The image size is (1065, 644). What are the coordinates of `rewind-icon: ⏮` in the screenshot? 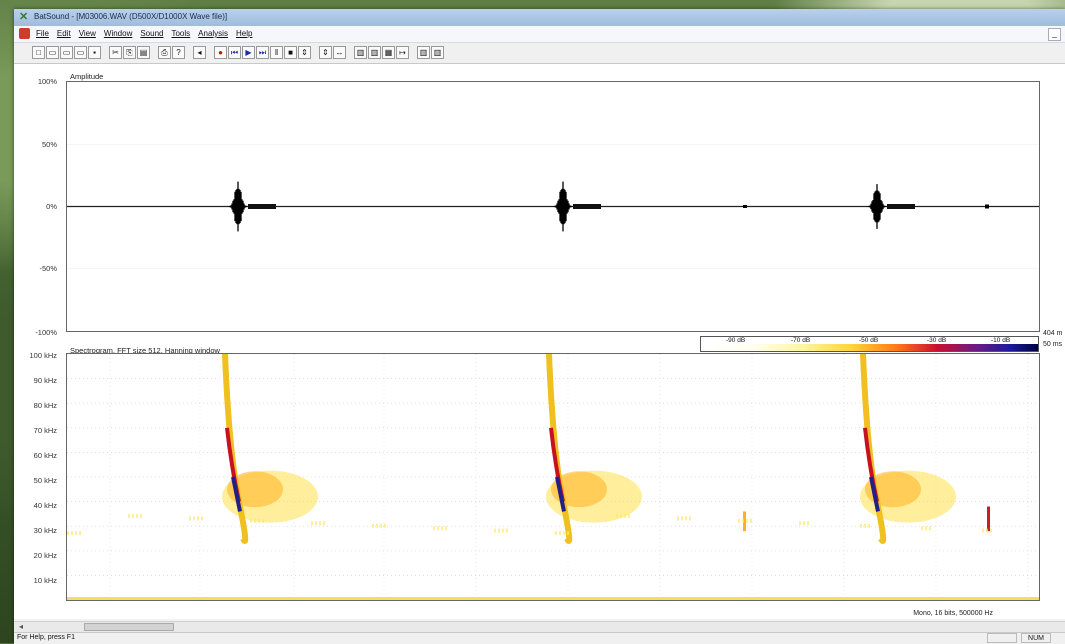 It's located at (234, 52).